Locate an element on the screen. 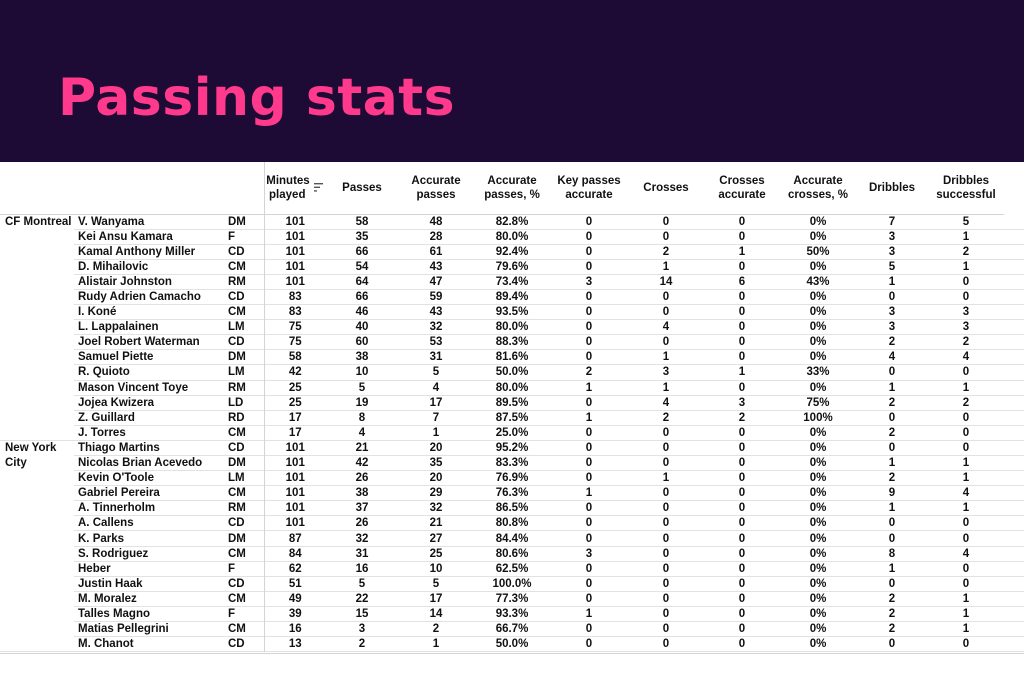 This screenshot has width=1024, height=683. crosses-accurate-cell: 3 is located at coordinates (742, 402).